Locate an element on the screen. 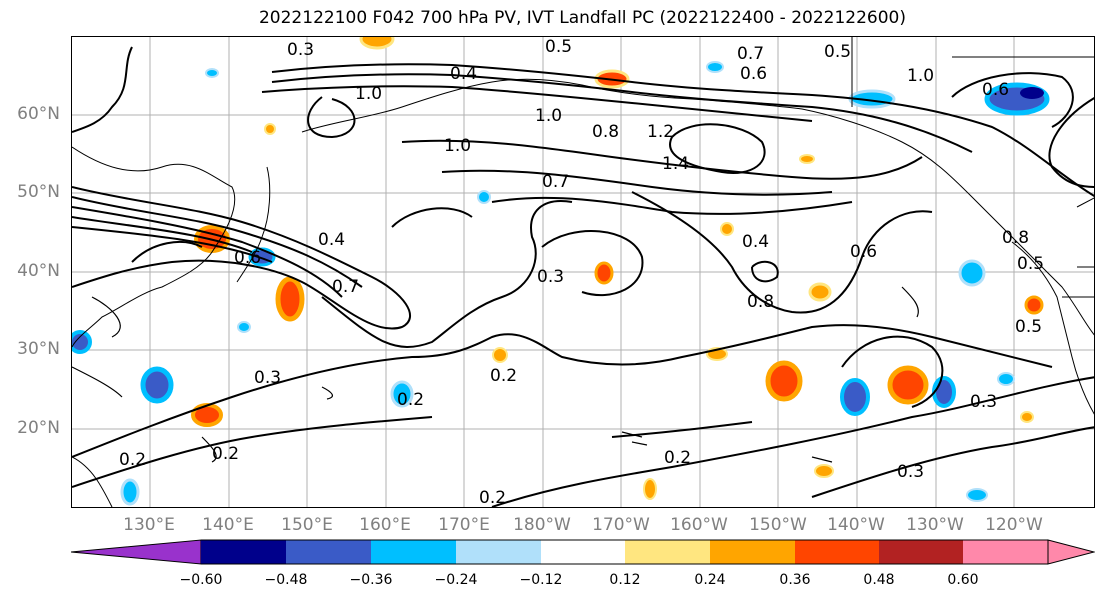 The height and width of the screenshot is (601, 1105). lon-label-170w: 170°W is located at coordinates (621, 525).